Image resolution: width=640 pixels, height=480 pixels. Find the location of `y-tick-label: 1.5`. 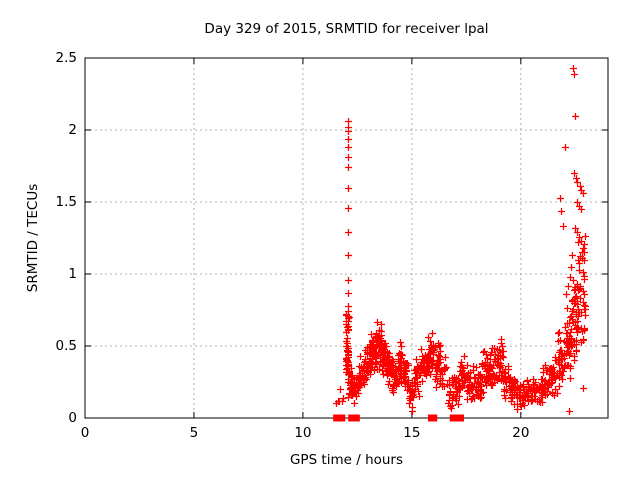

y-tick-label: 1.5 is located at coordinates (66, 202).